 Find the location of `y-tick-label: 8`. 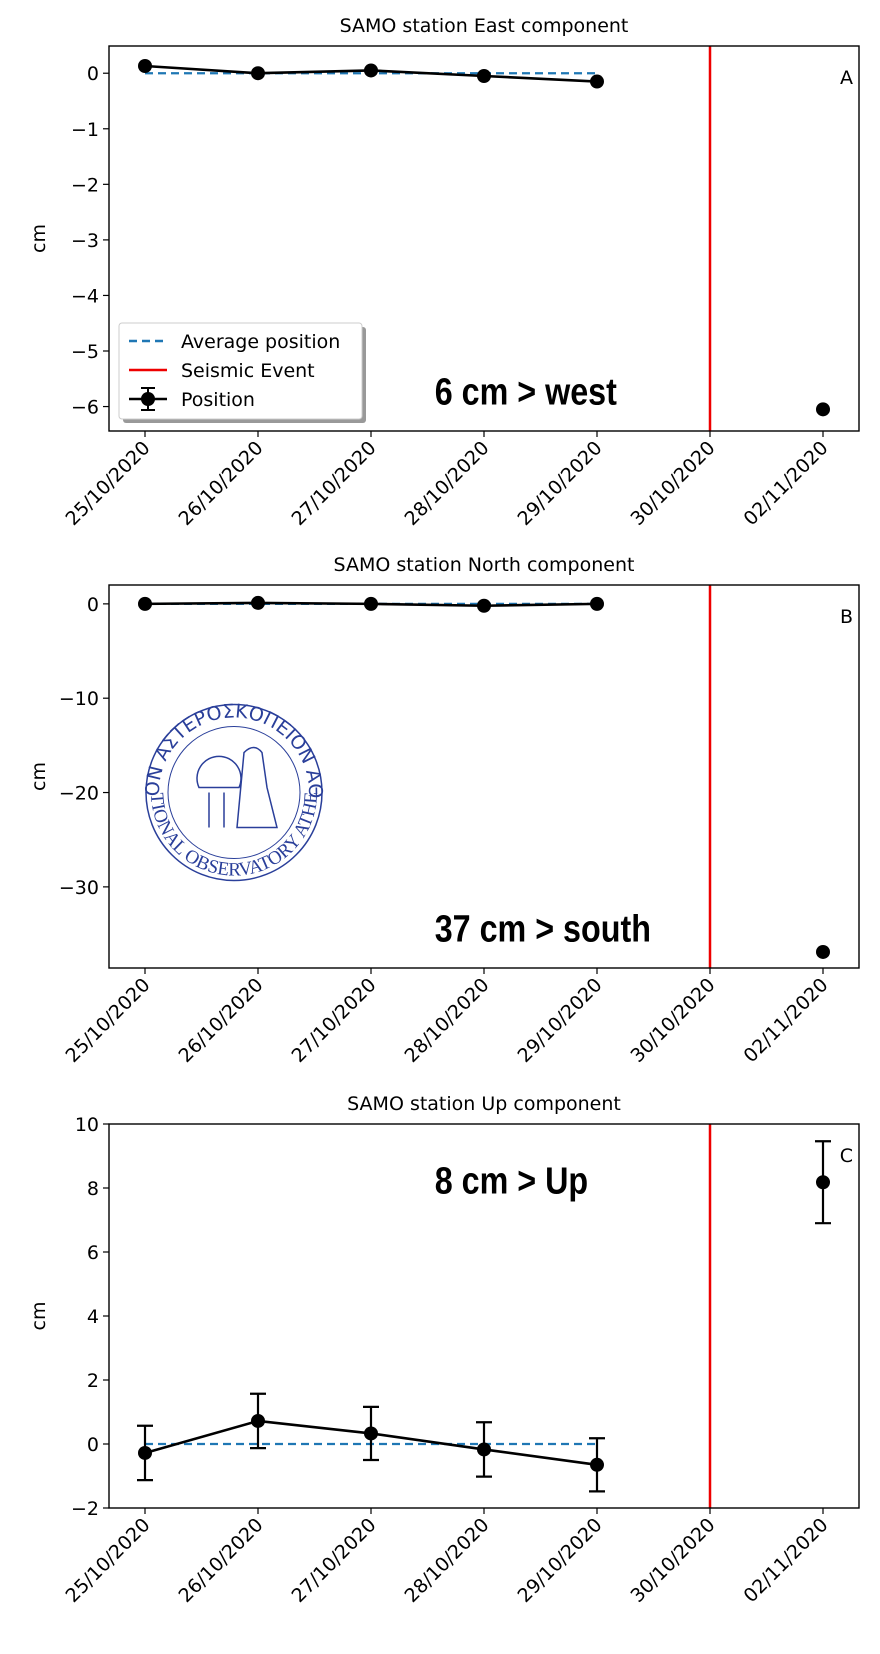

y-tick-label: 8 is located at coordinates (93, 1189).